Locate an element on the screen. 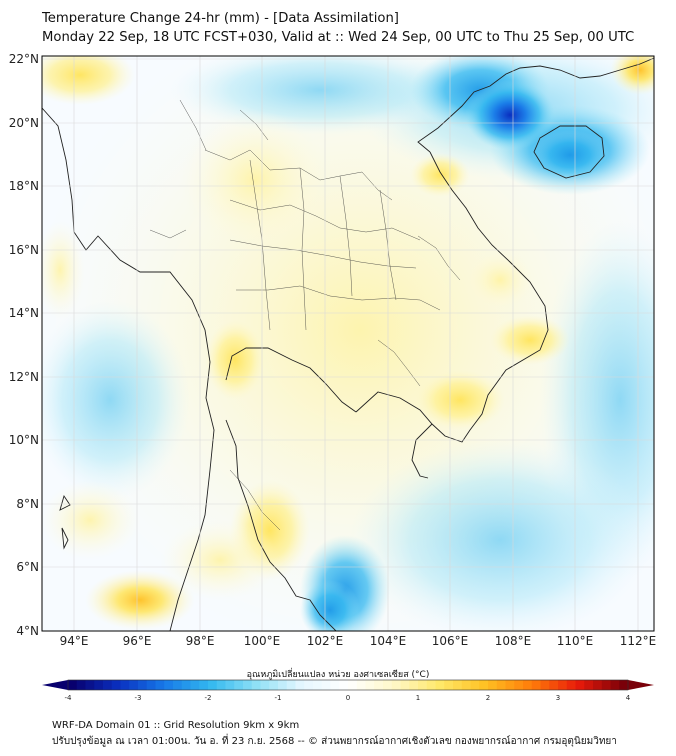 Image resolution: width=676 pixels, height=756 pixels. colorbar-ticks: -4 -3 -2 -1 0 1 2 3 4 is located at coordinates (348, 698).